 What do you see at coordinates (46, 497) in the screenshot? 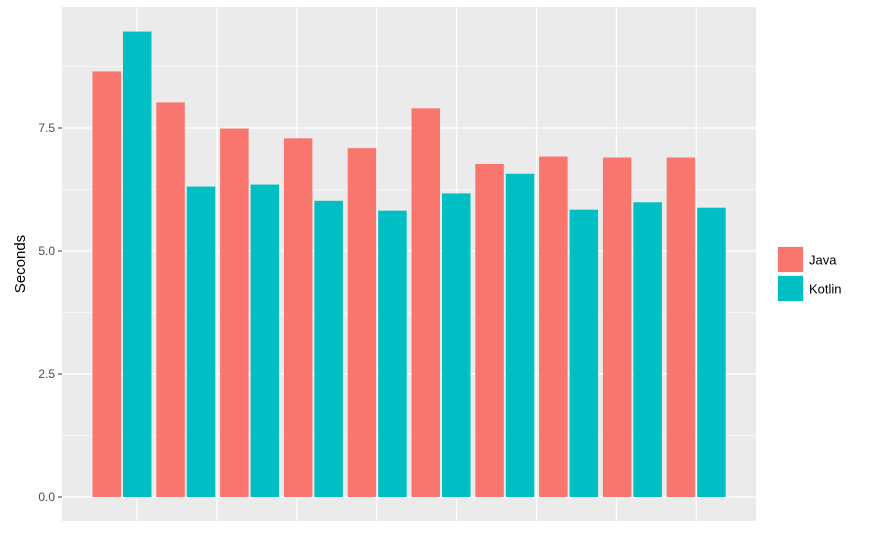
I see `y-tick-label: 0.0` at bounding box center [46, 497].